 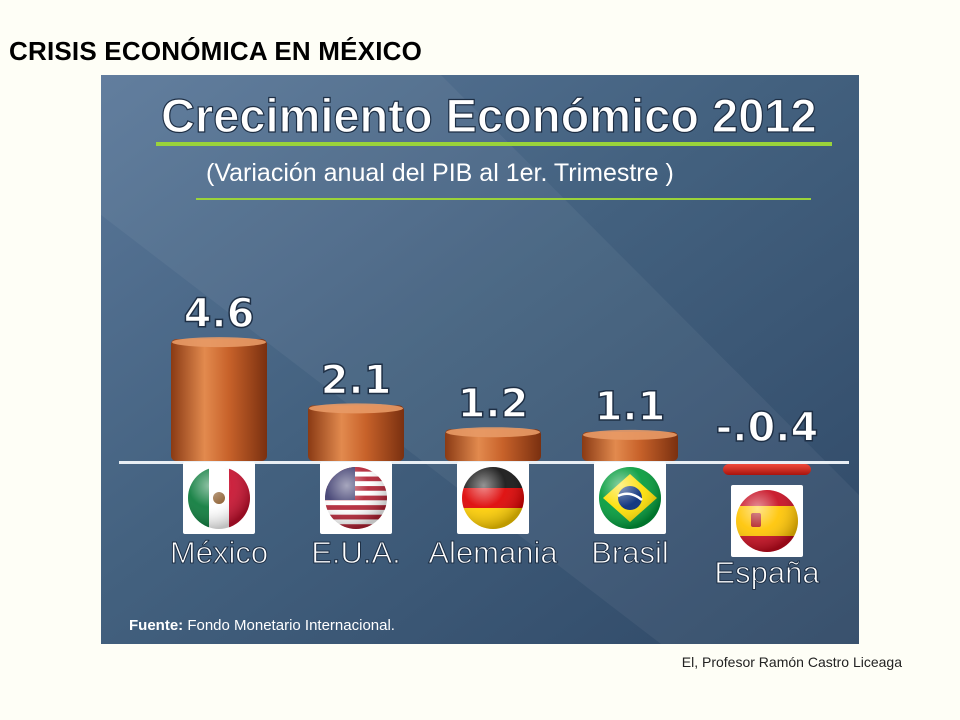 I want to click on value-label-mexico: 4.6, so click(x=219, y=314).